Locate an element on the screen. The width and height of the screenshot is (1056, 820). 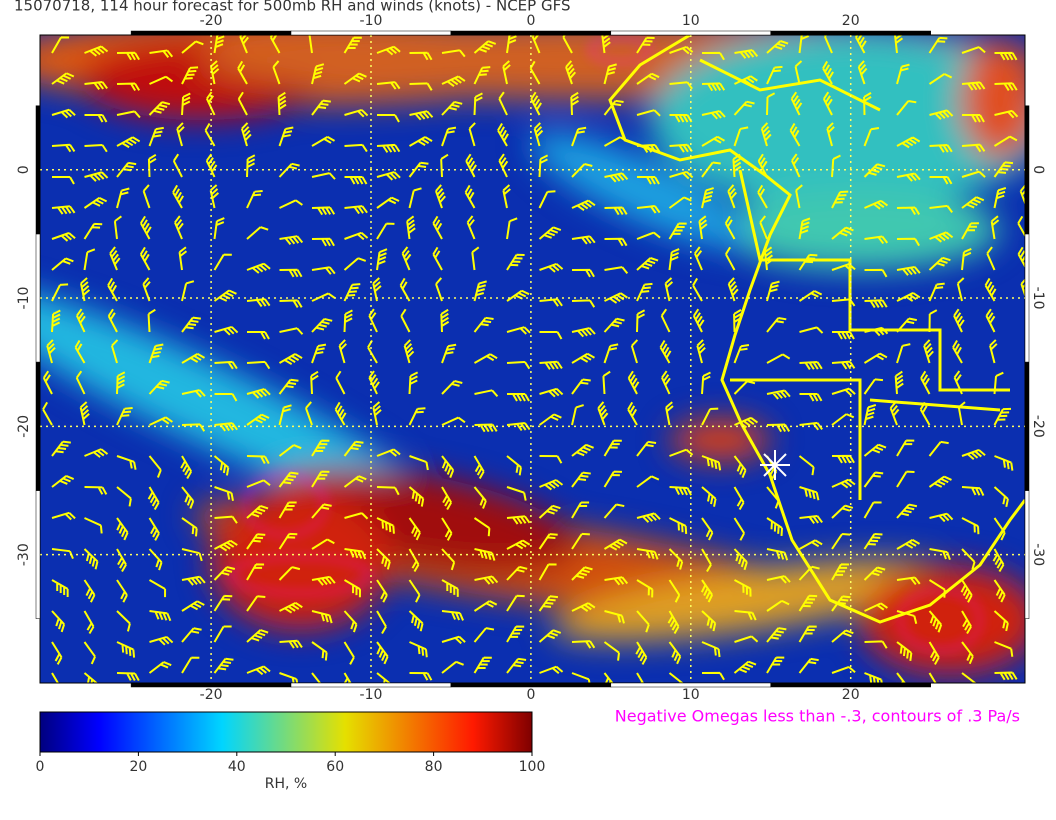
x-tick-label: -10 is located at coordinates (371, 695).